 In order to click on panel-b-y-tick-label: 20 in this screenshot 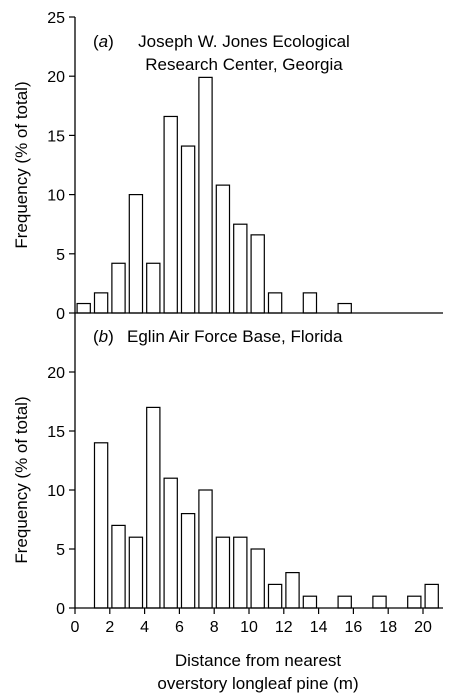, I will do `click(56, 373)`.